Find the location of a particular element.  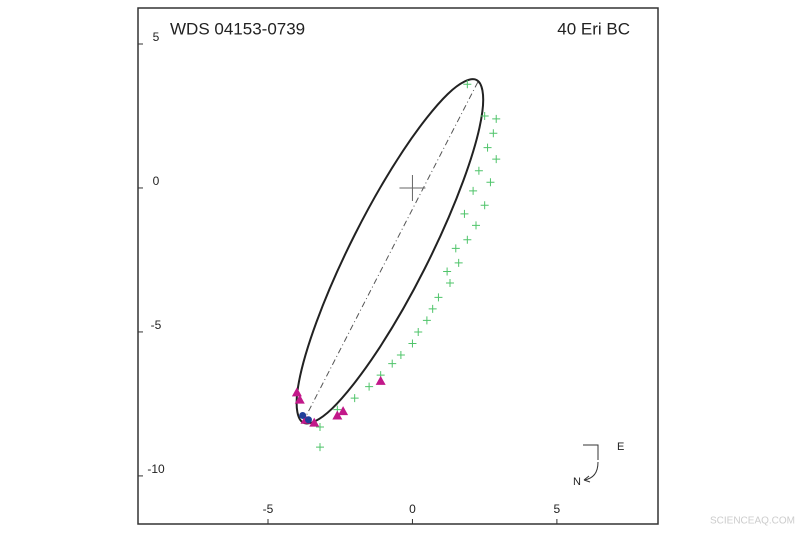

compass-arrowhead is located at coordinates (587, 479).